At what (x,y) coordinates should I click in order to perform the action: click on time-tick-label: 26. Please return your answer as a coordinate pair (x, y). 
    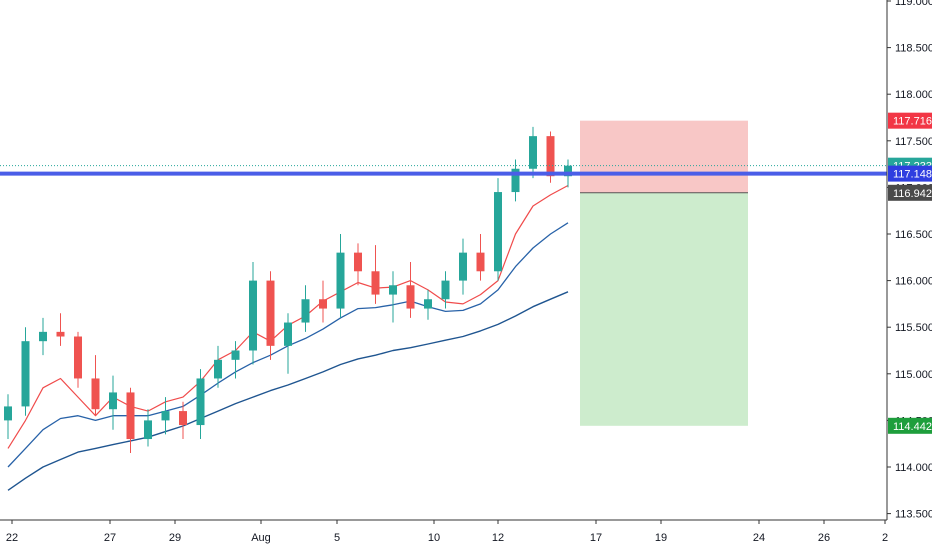
    Looking at the image, I should click on (824, 538).